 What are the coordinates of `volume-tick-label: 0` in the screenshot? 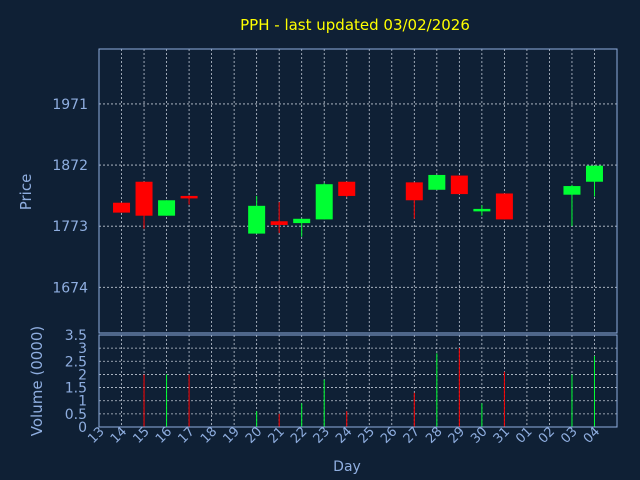 It's located at (82, 428).